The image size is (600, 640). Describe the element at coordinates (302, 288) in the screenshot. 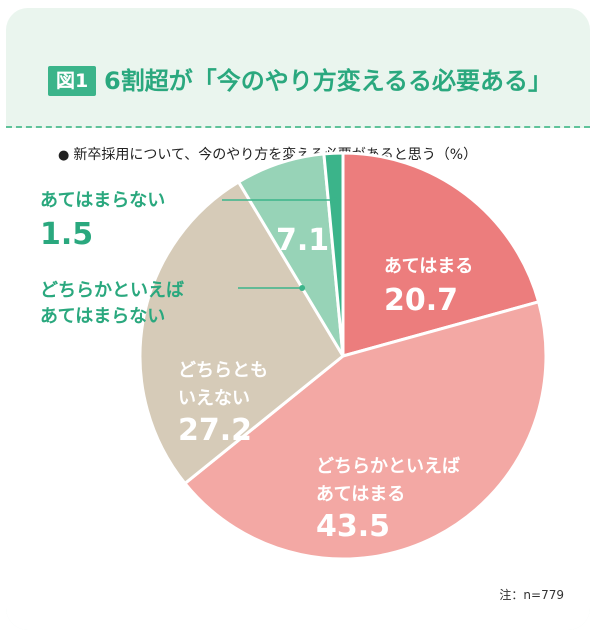

I see `leader-line-4-dot` at that location.